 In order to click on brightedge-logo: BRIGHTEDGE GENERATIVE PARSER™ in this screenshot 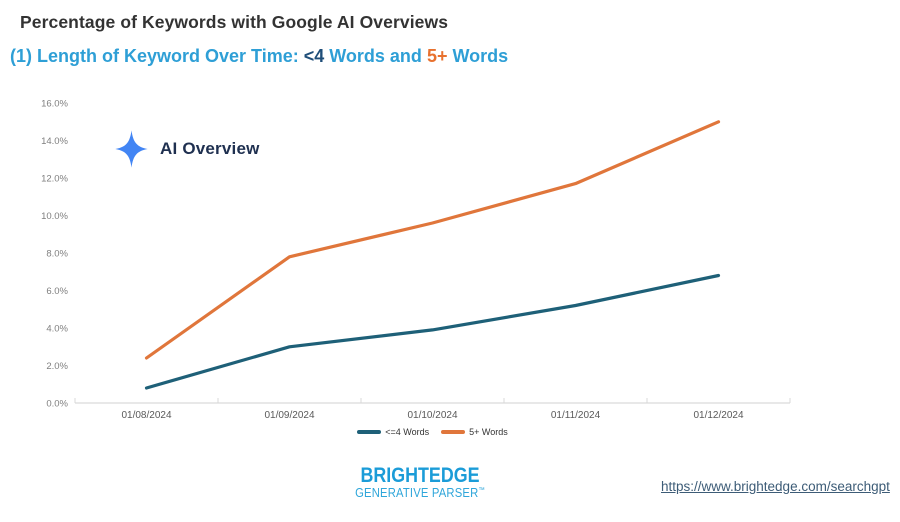, I will do `click(420, 482)`.